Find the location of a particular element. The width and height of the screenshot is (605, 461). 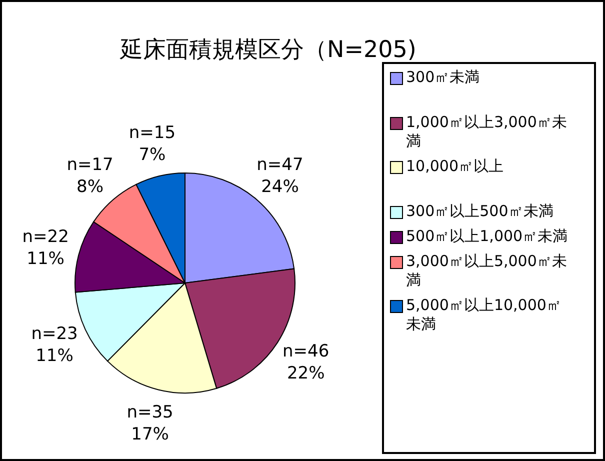

legend-label: 500㎡以上1,000㎡未満 is located at coordinates (487, 236).